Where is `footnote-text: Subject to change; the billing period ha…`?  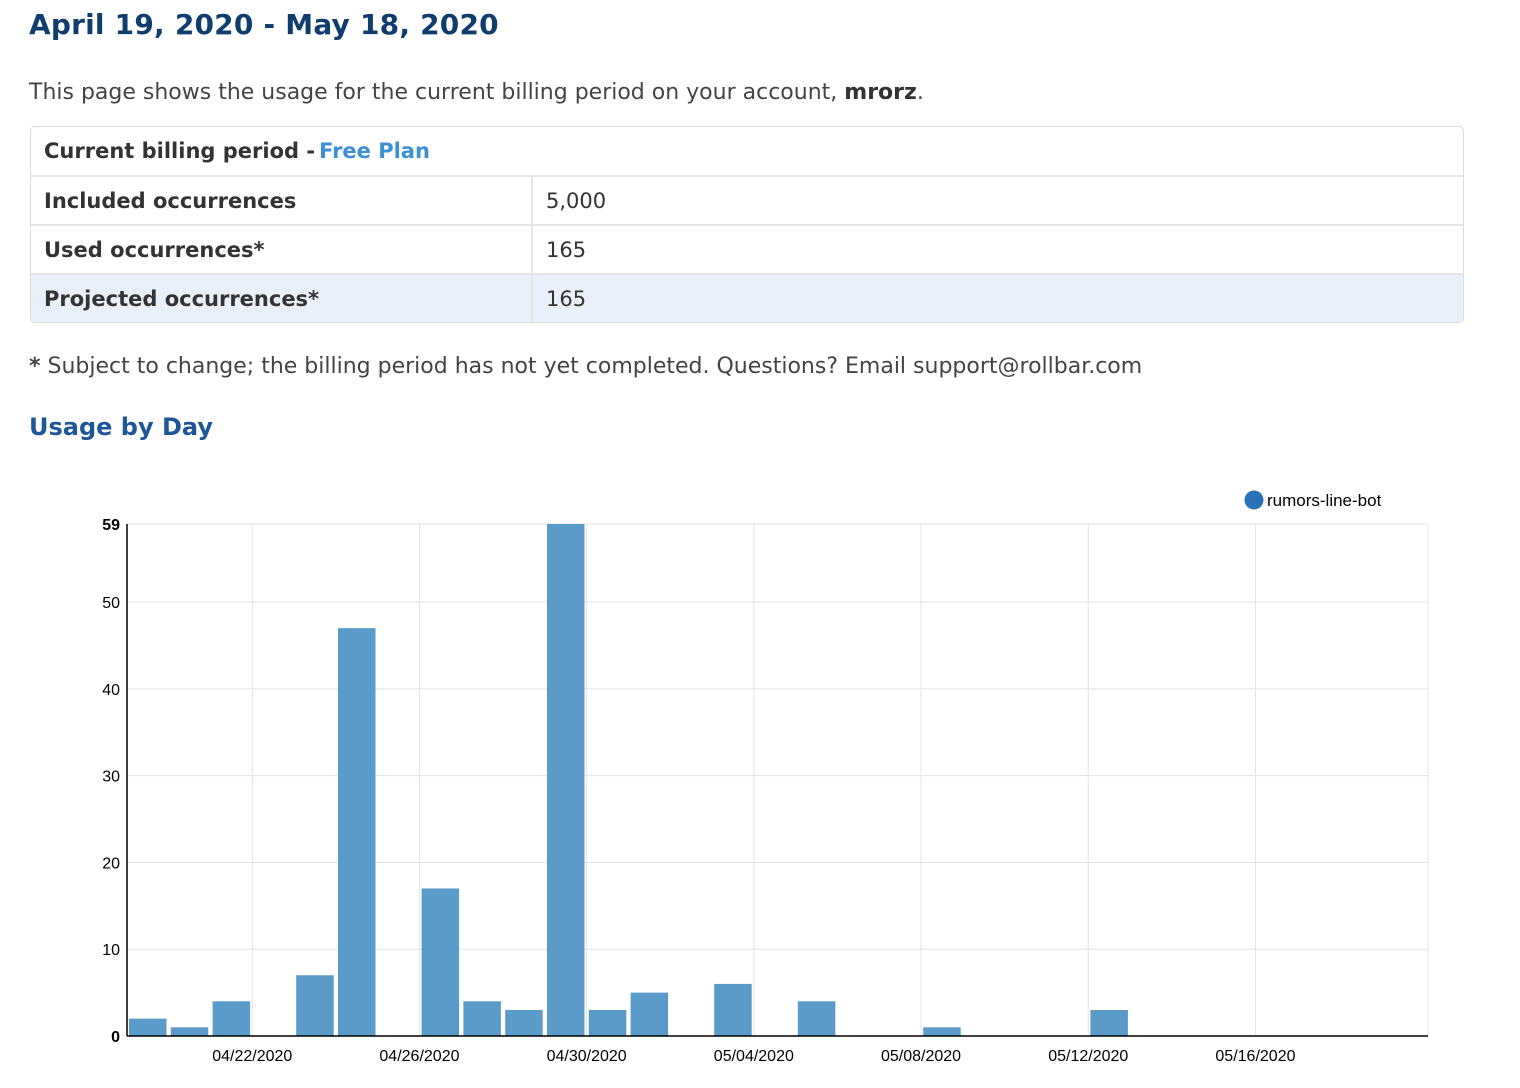
footnote-text: Subject to change; the billing period ha… is located at coordinates (595, 366).